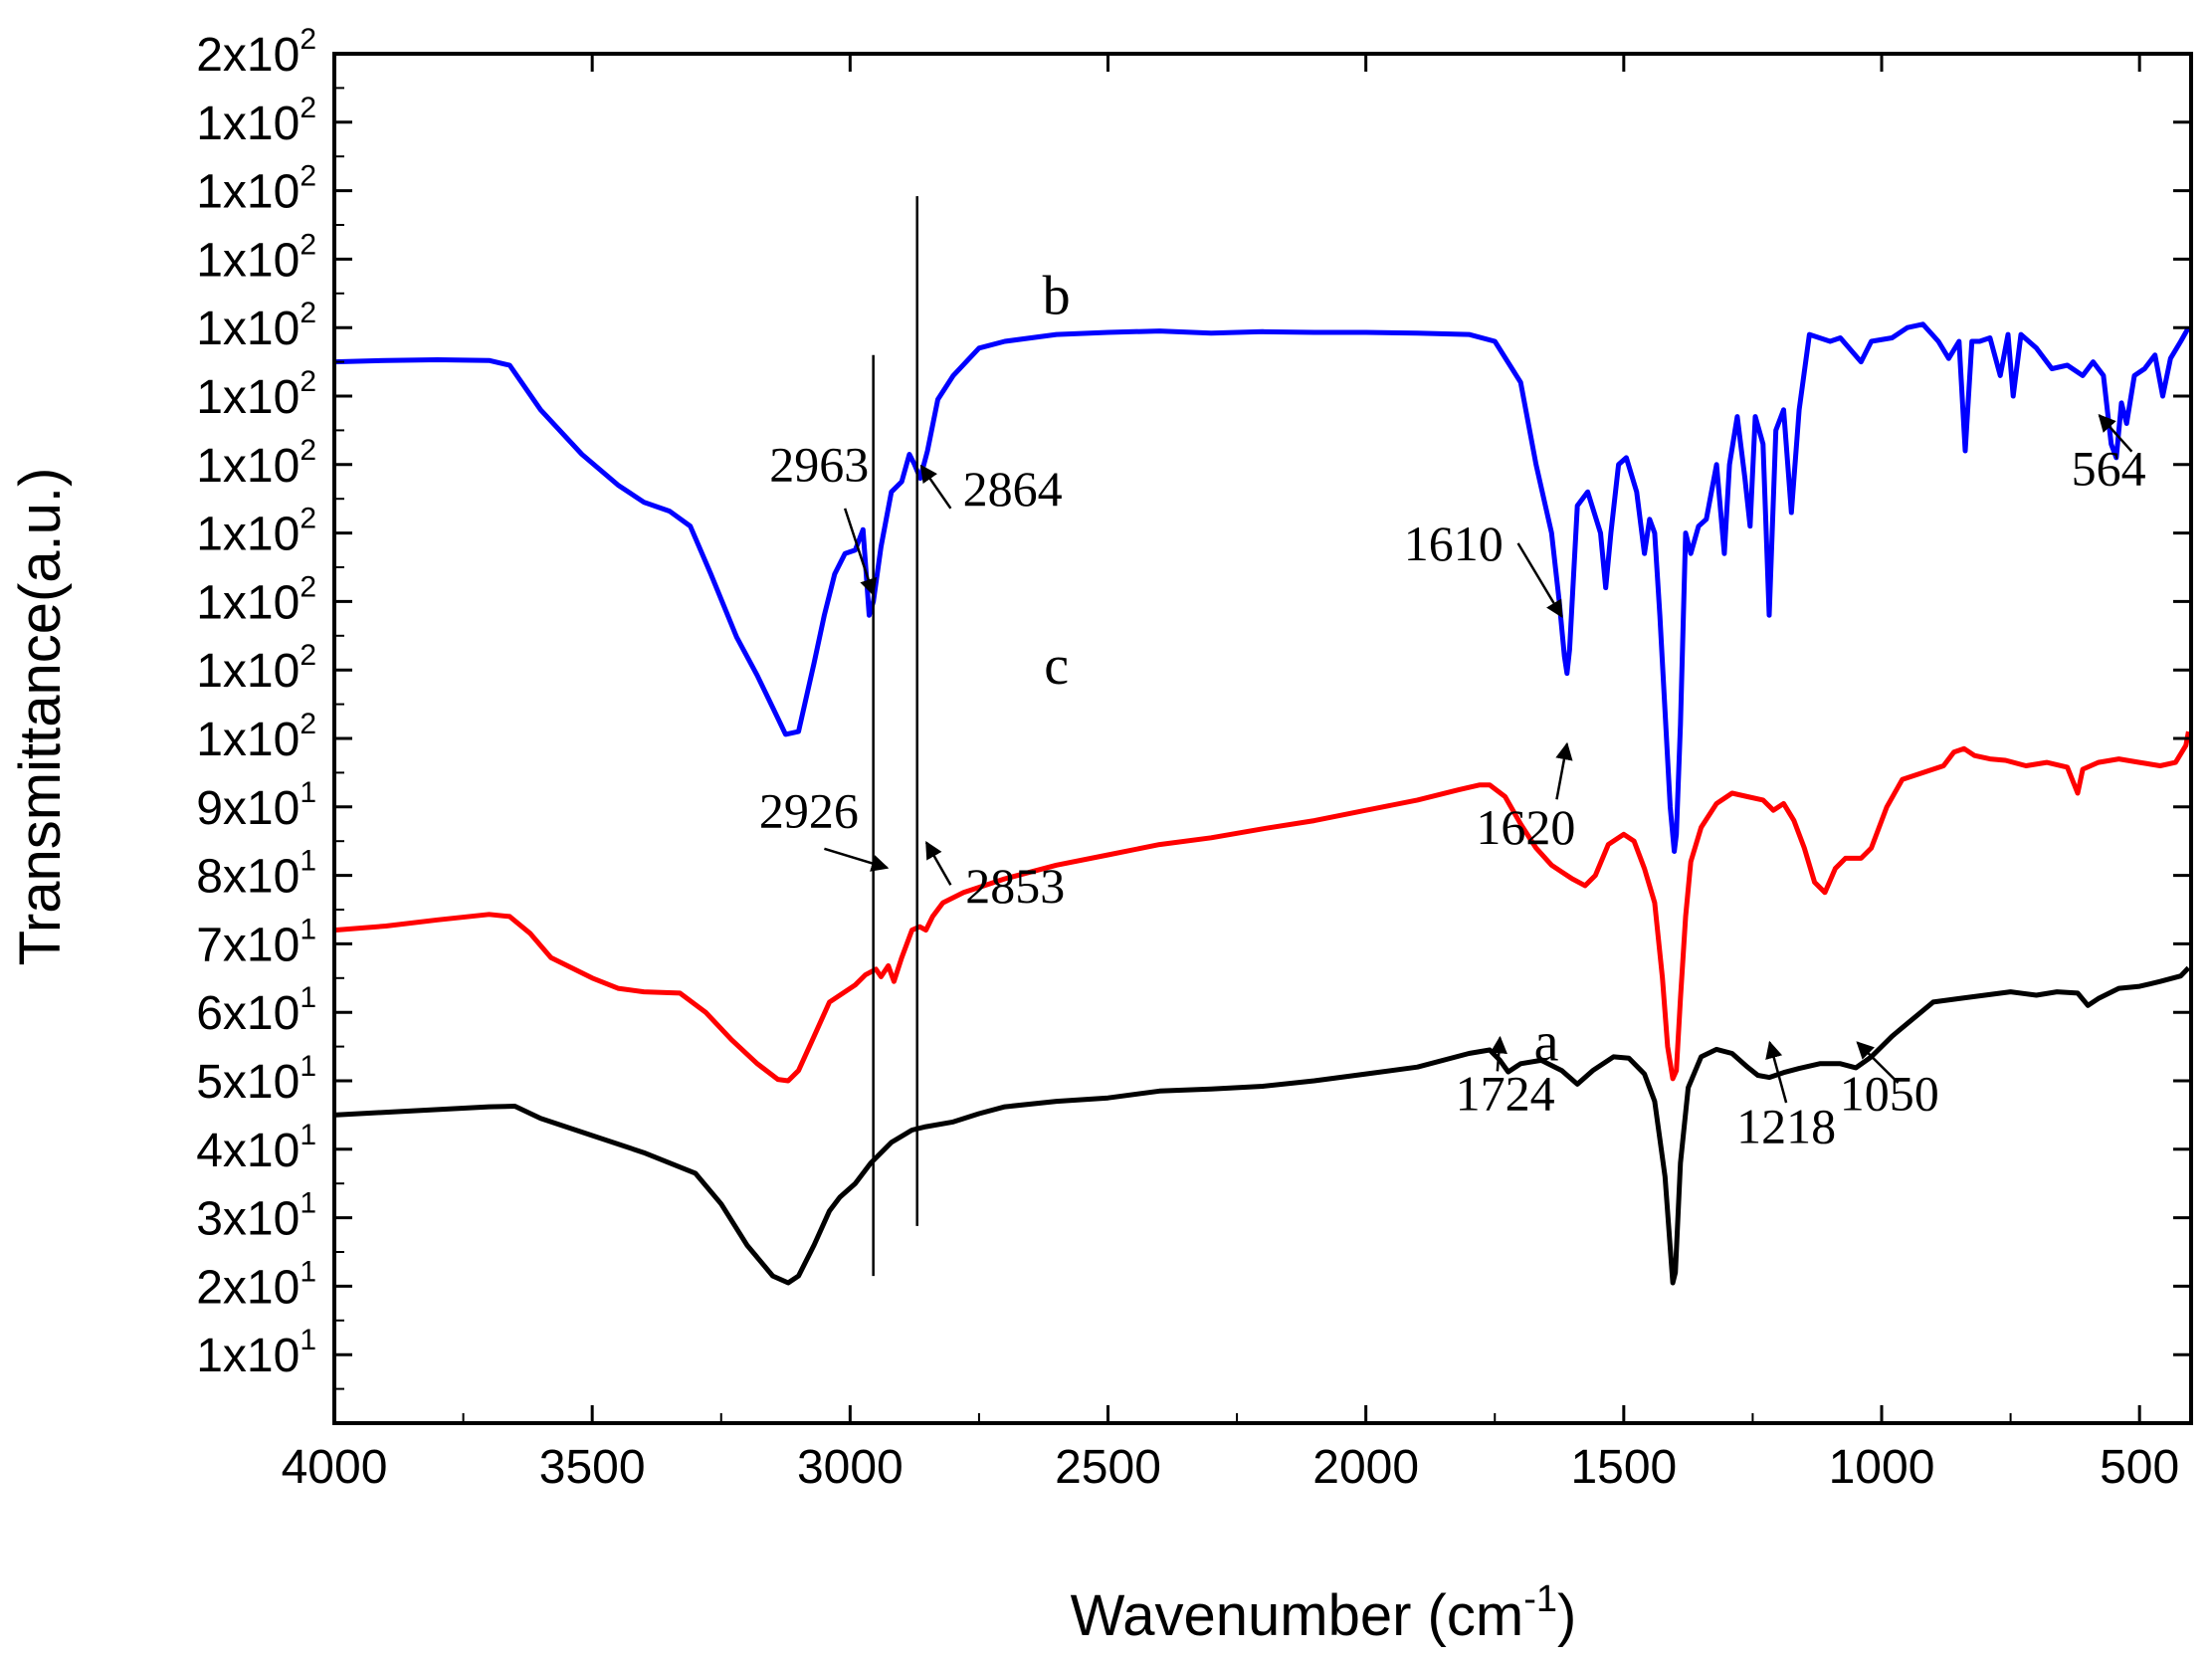 The height and width of the screenshot is (1661, 2212). I want to click on y-tick-label: 7x101​, so click(256, 942).